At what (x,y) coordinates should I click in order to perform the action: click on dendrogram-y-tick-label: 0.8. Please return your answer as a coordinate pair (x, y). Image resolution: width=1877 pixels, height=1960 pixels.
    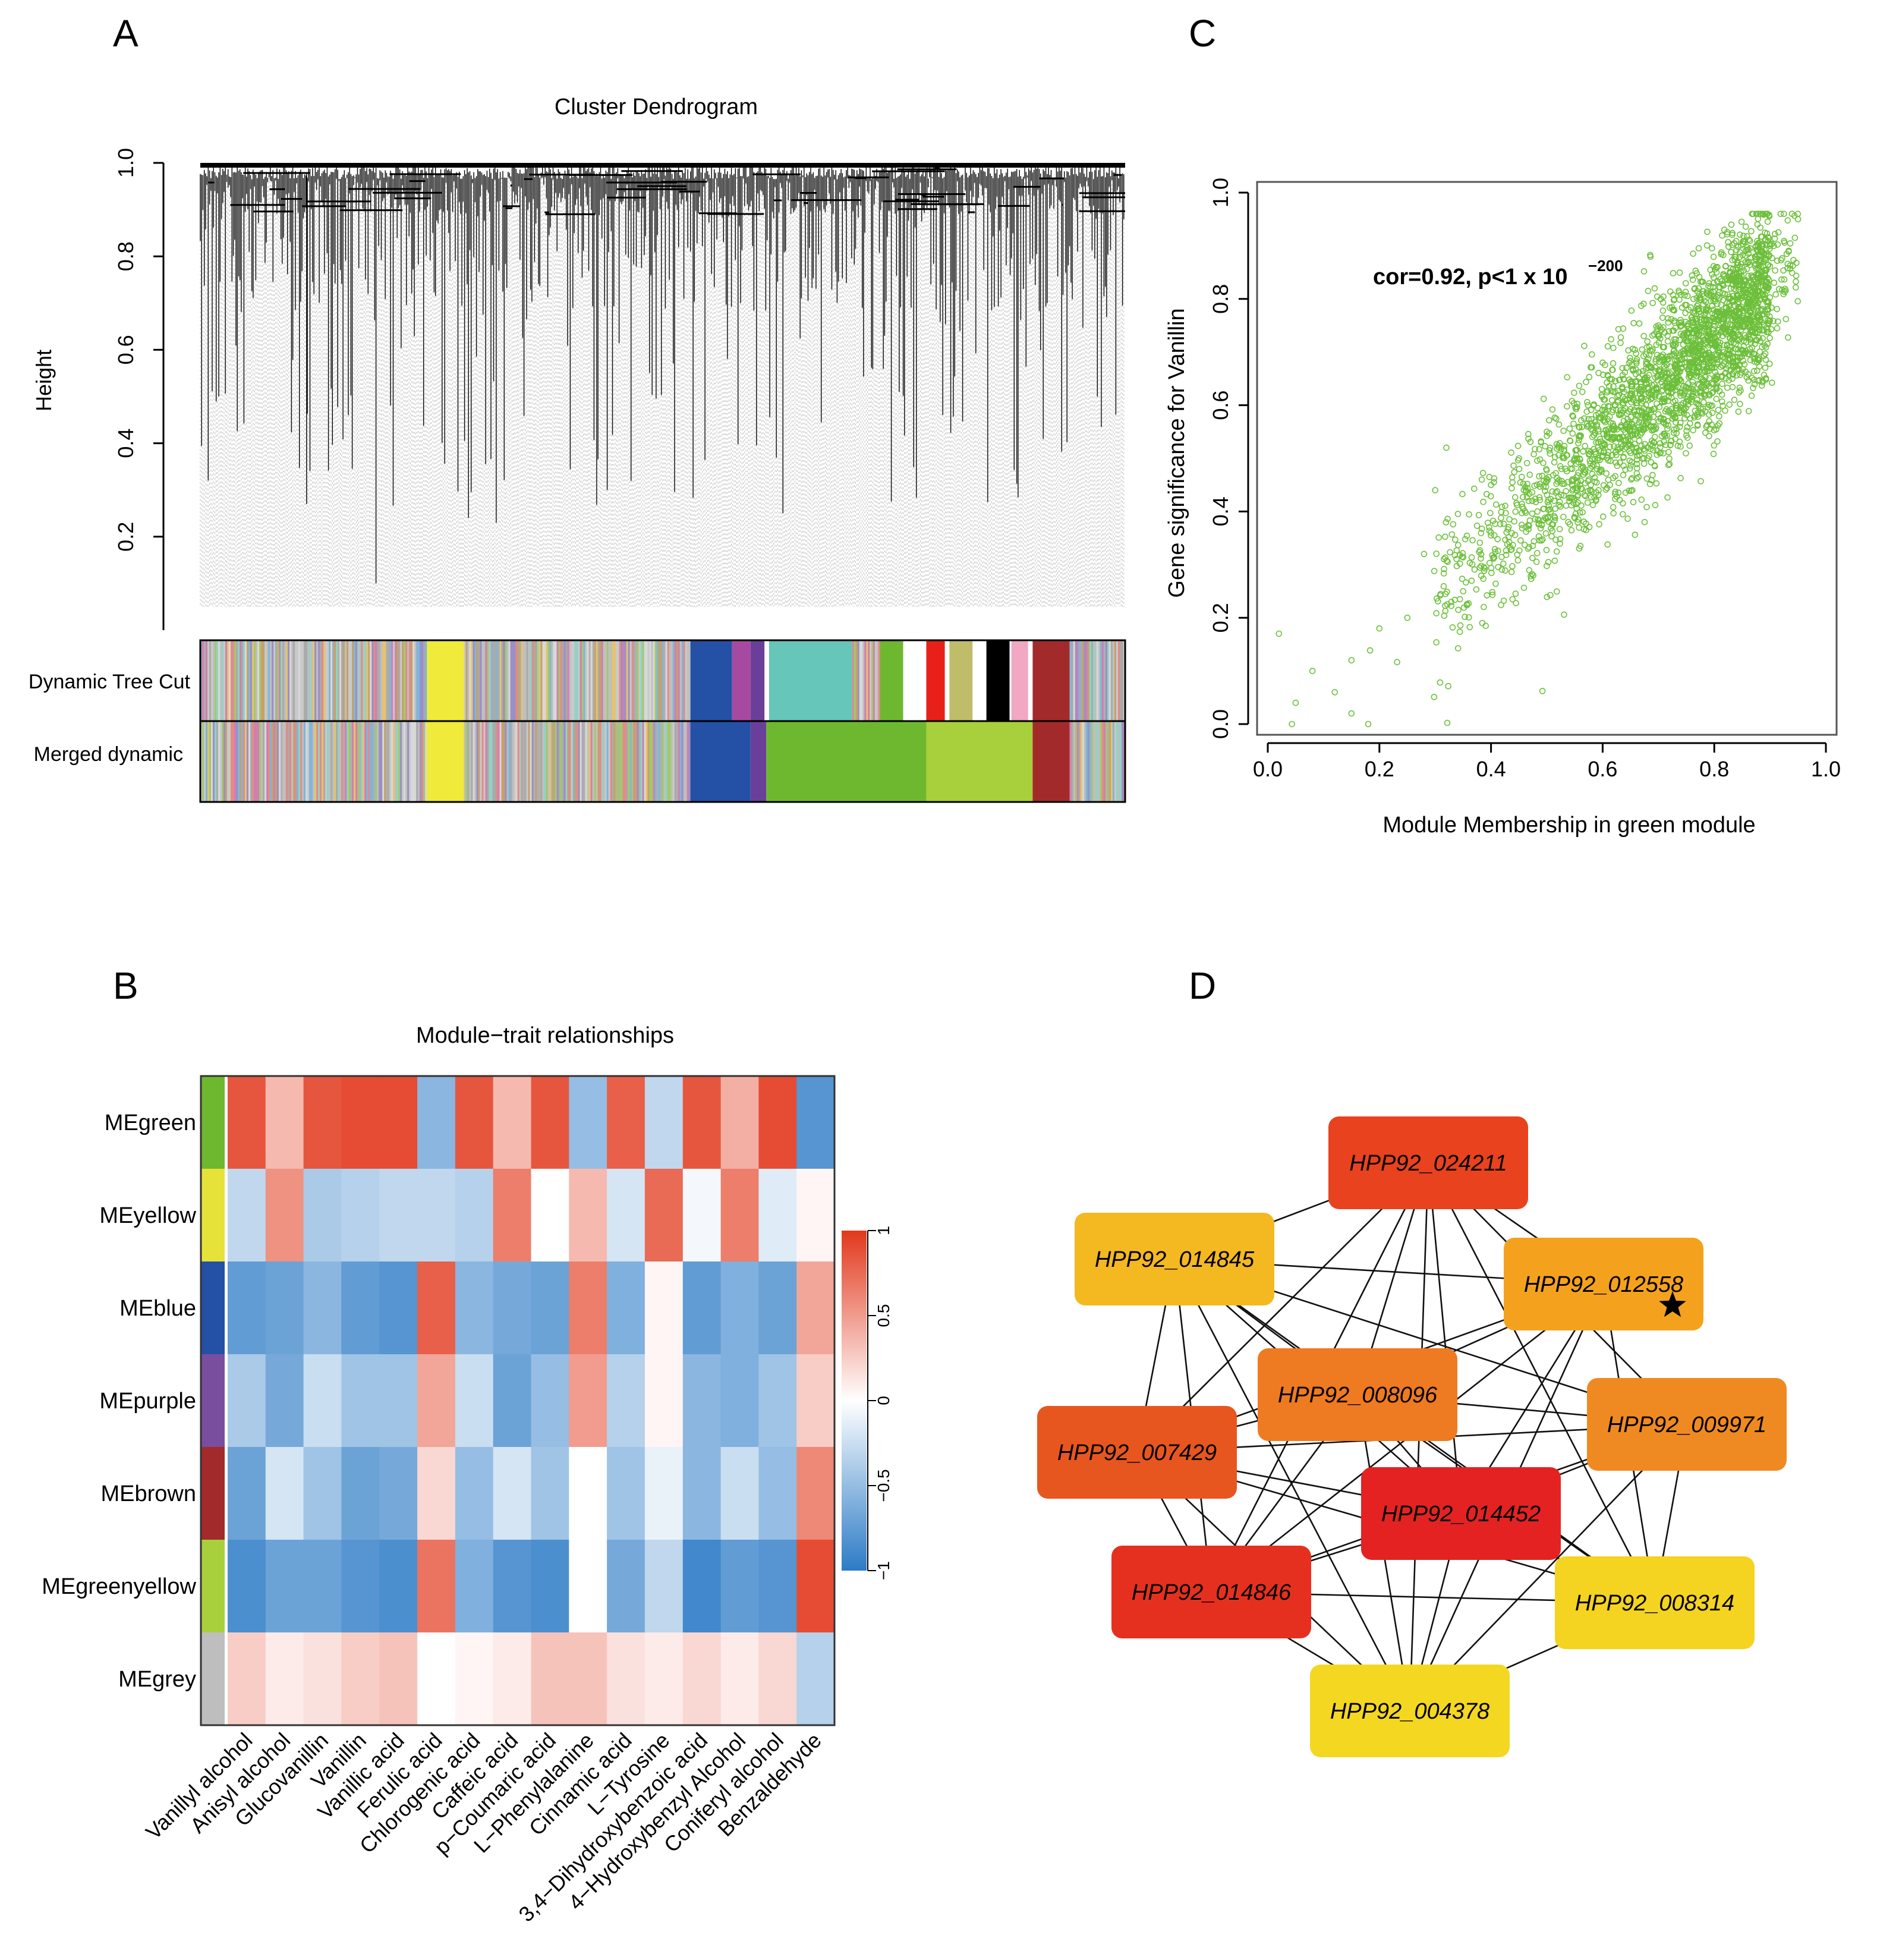
    Looking at the image, I should click on (126, 256).